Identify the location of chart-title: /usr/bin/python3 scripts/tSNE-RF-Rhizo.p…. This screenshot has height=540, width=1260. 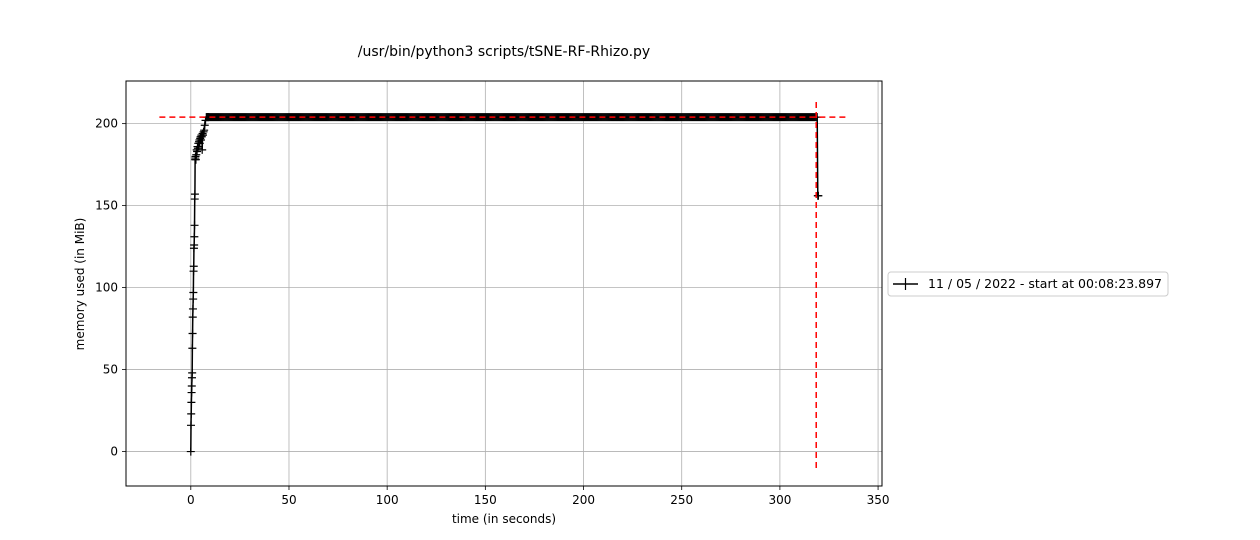
(504, 52).